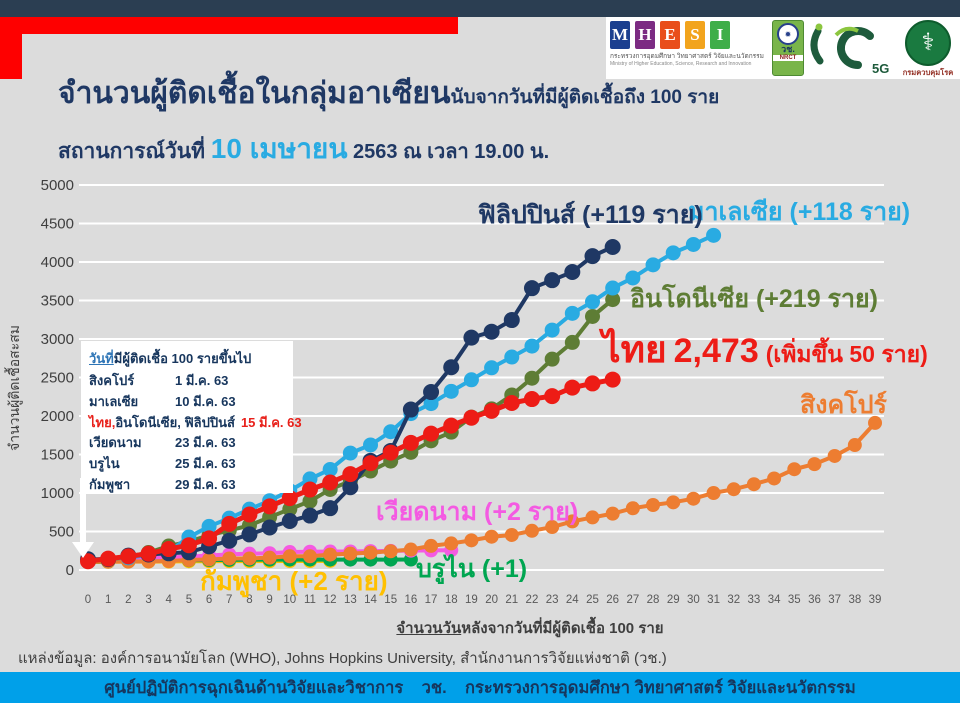 The image size is (960, 703). Describe the element at coordinates (83, 510) in the screenshot. I see `day-zero-arrow-shaft` at that location.